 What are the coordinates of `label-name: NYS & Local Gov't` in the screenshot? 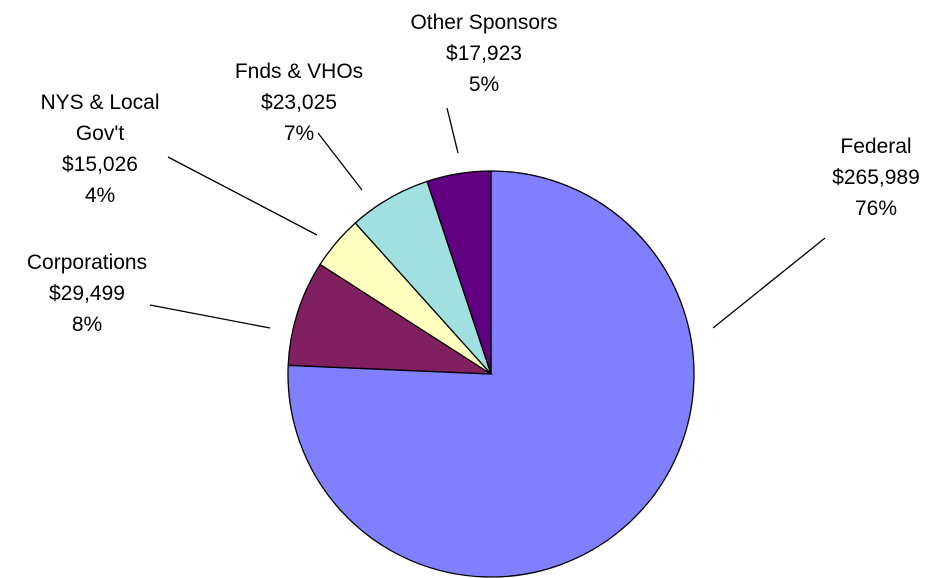 It's located at (100, 118).